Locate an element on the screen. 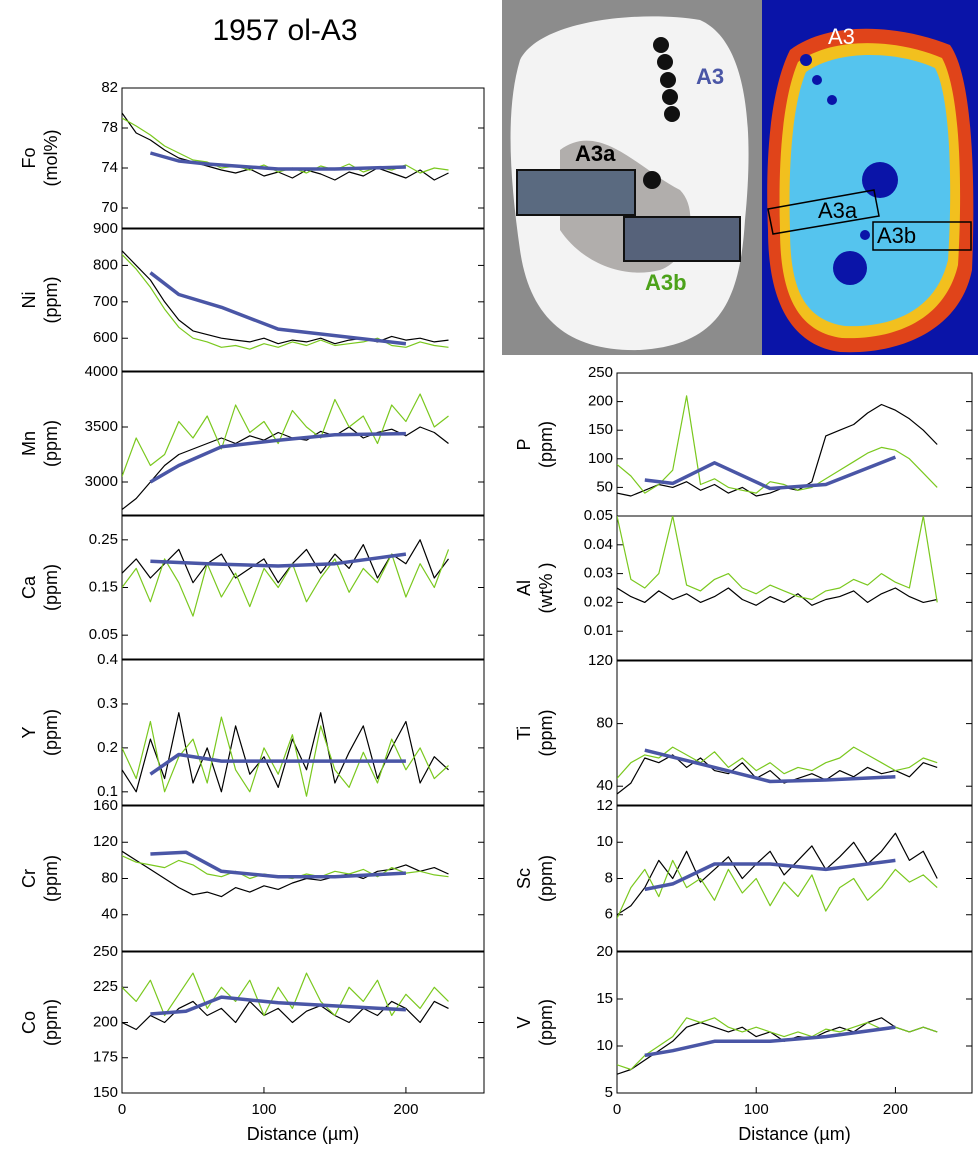 The height and width of the screenshot is (1155, 978). y-tick-label: 225 is located at coordinates (105, 986).